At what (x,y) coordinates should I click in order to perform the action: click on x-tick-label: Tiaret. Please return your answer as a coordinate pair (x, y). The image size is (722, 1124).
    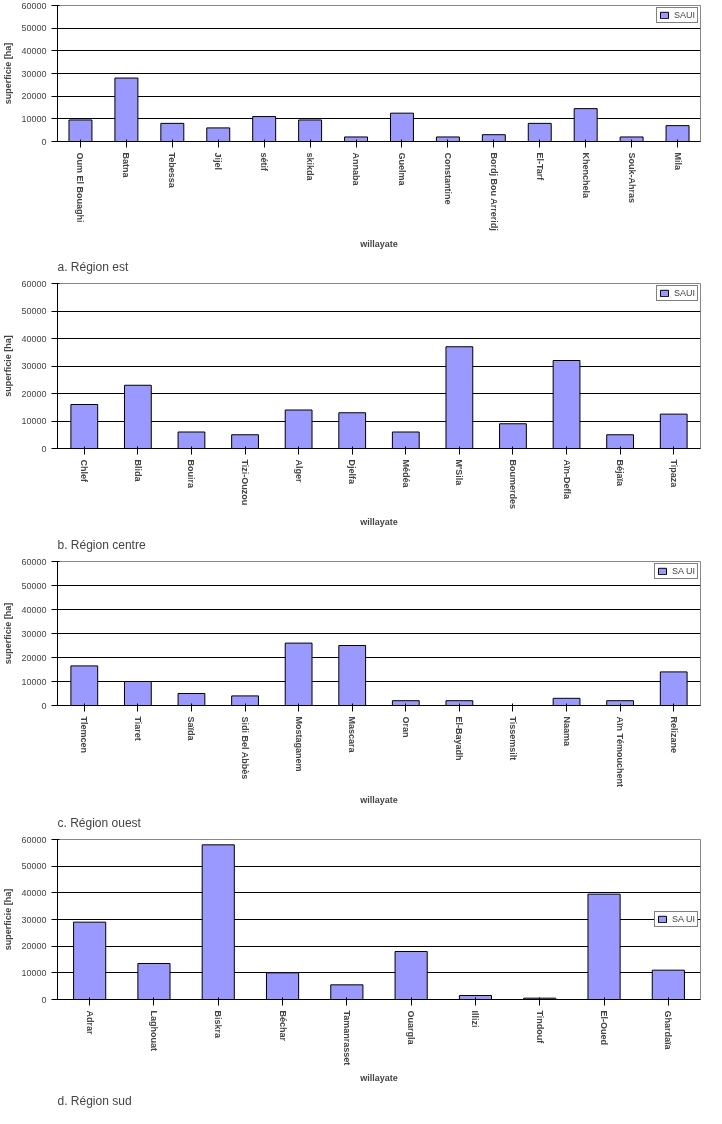
    Looking at the image, I should click on (137, 728).